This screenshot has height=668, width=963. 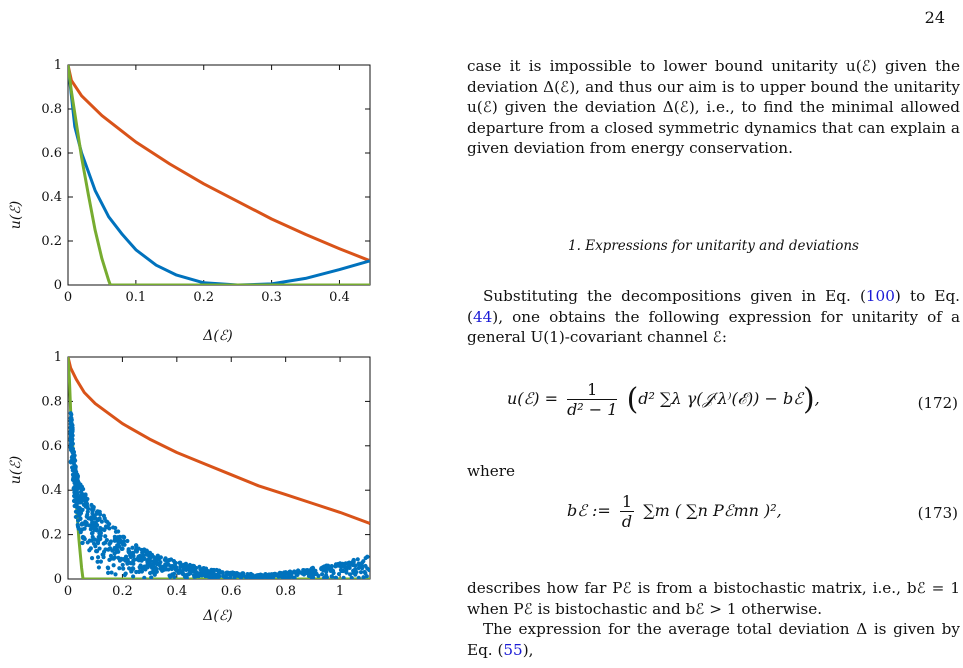 I want to click on eq172-rhs: d² ∑λ γ(𝒥⁽λ⁾(ℰ)) − bℰ, so click(x=720, y=398).